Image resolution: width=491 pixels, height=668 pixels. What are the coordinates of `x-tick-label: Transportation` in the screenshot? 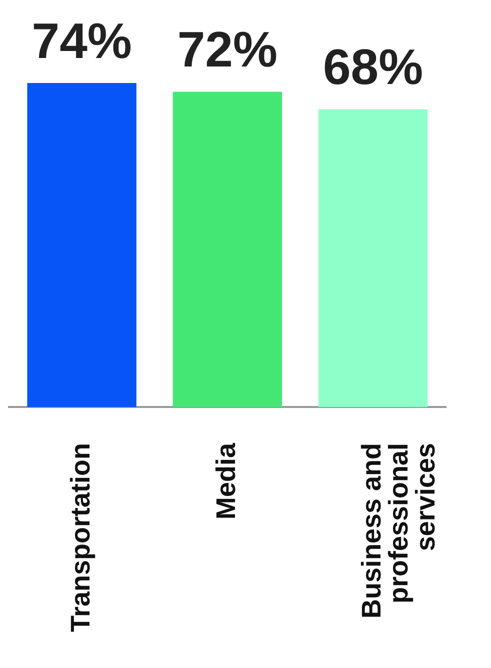 It's located at (80, 537).